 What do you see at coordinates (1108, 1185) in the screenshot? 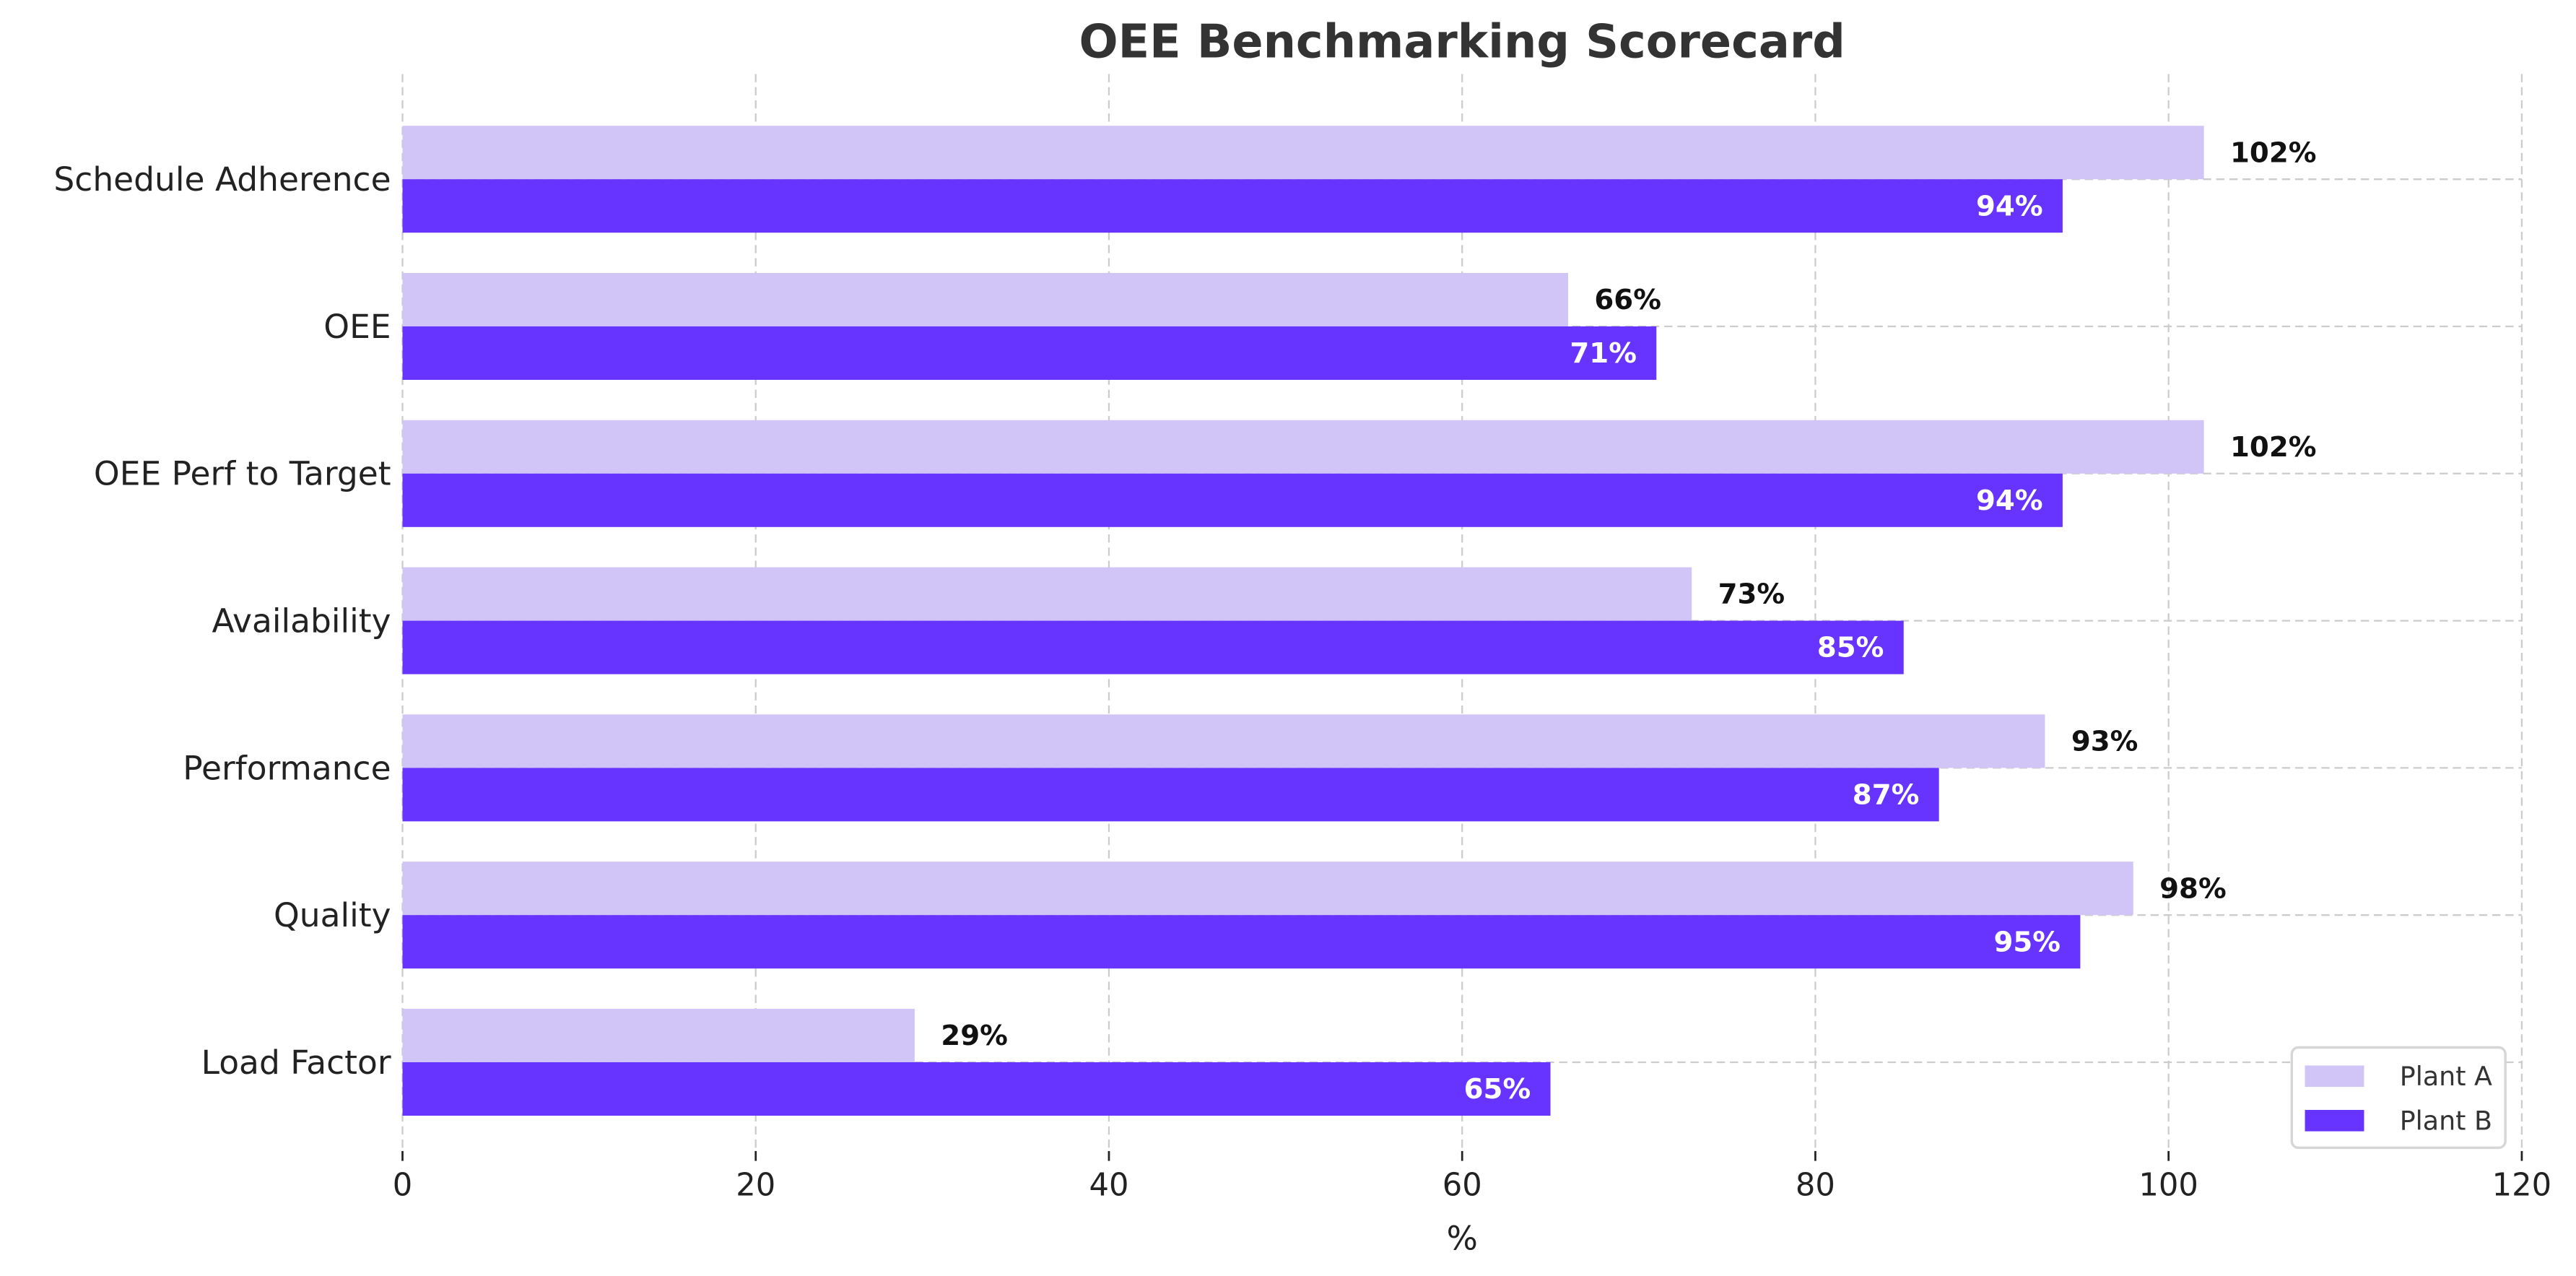
I see `x-tick-label: 40` at bounding box center [1108, 1185].